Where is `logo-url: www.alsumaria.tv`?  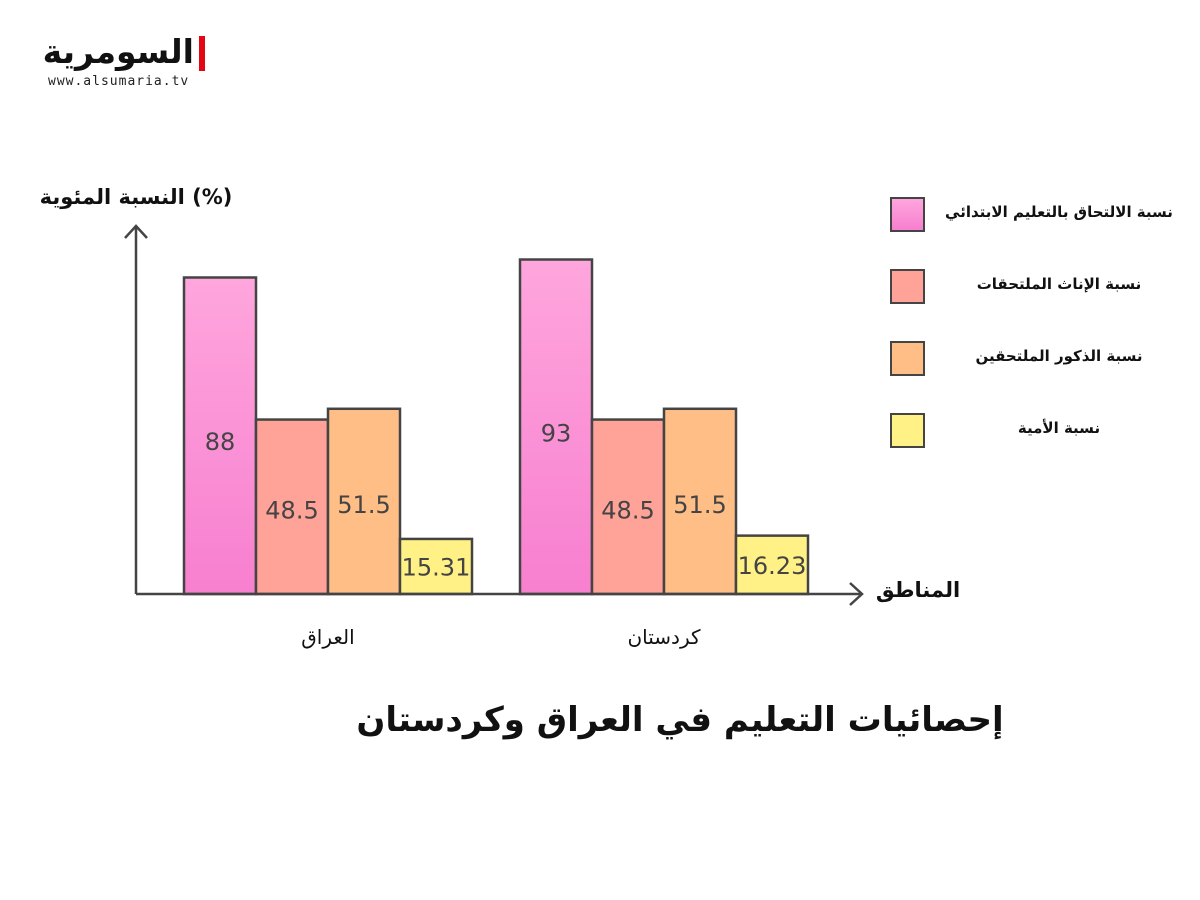 logo-url: www.alsumaria.tv is located at coordinates (119, 81).